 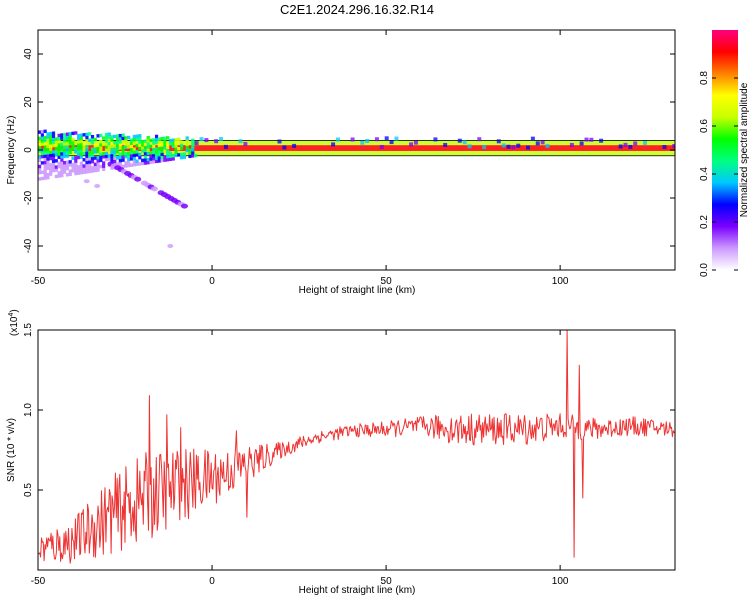 I want to click on colorbar-tick-label: 0.6, so click(x=704, y=126).